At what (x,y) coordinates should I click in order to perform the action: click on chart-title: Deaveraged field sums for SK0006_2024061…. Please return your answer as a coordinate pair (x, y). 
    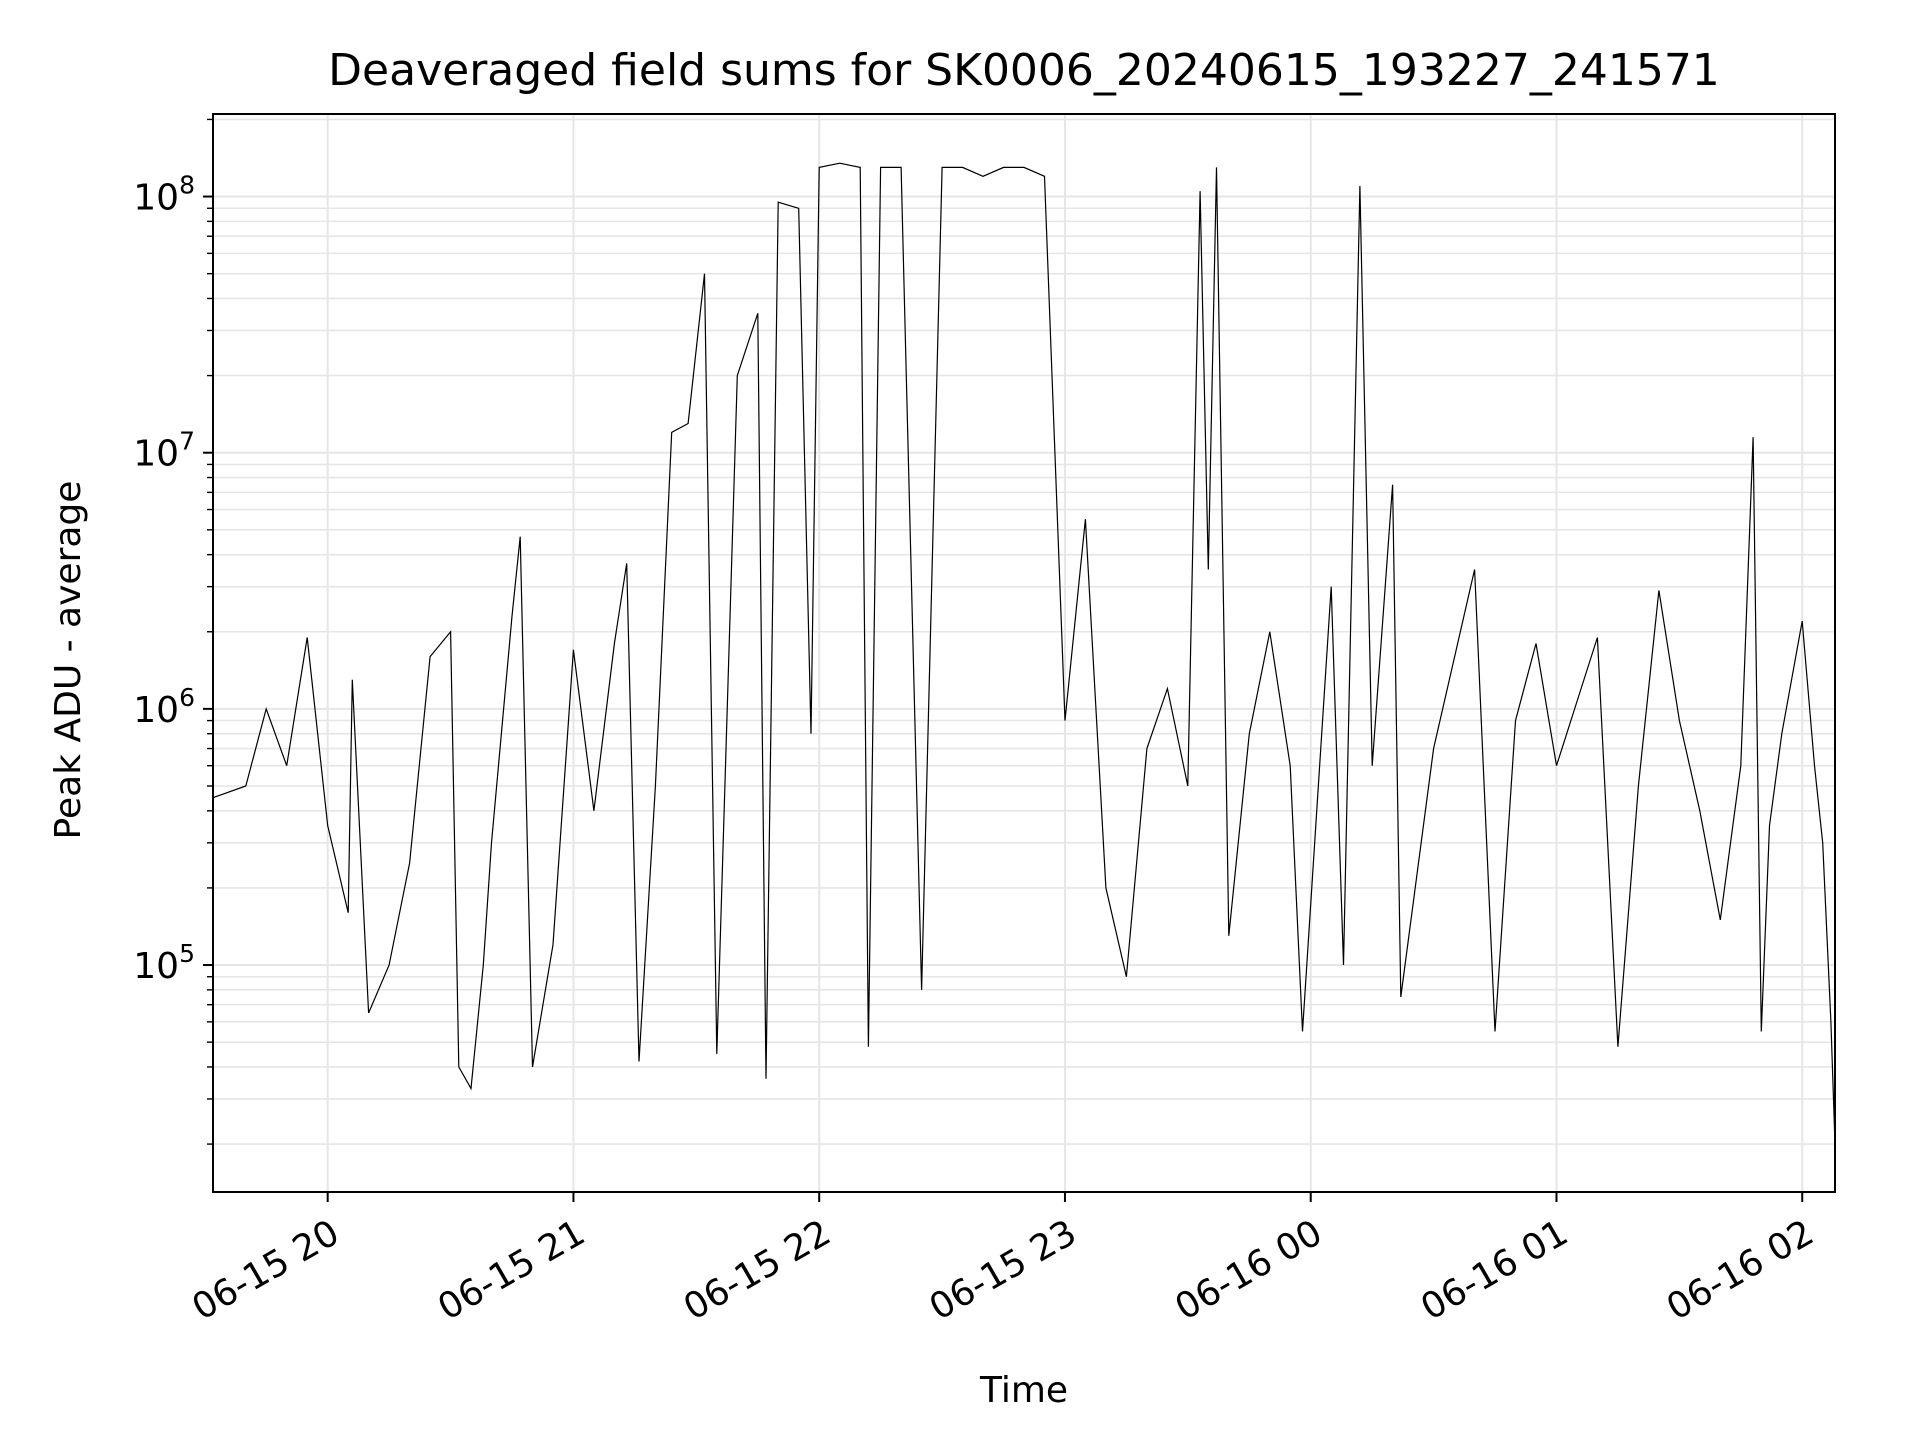
    Looking at the image, I should click on (1024, 70).